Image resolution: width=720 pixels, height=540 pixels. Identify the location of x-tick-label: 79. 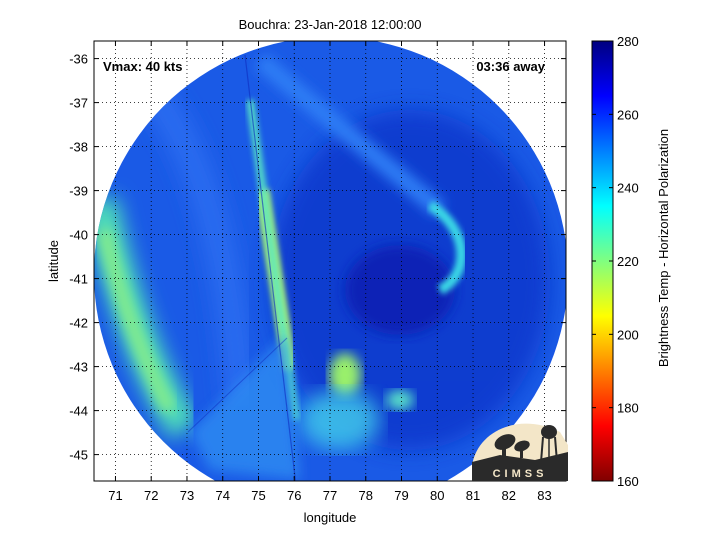
(401, 495).